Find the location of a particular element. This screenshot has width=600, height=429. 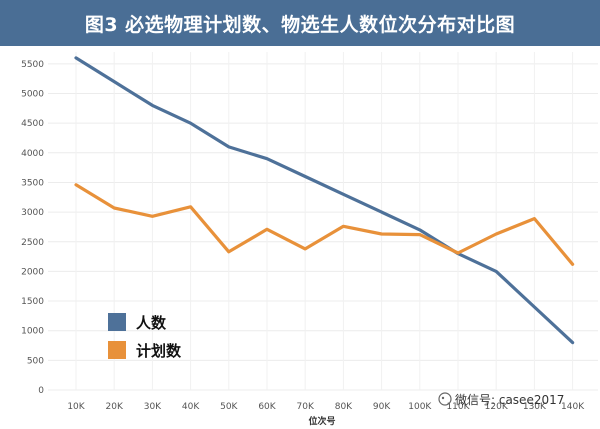

watermark-text: 微信号: casee2017 is located at coordinates (509, 400).